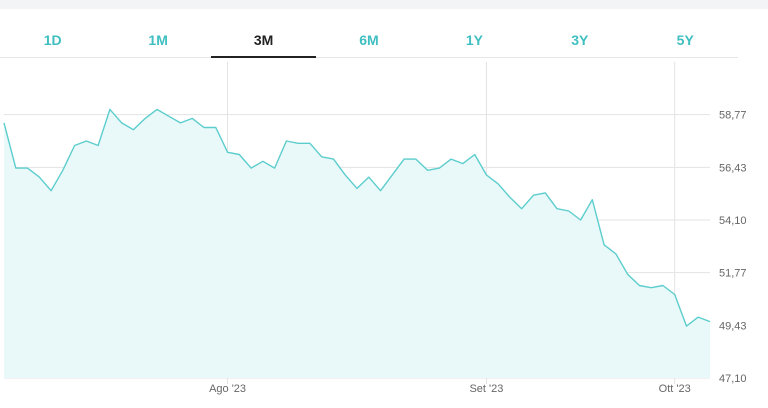  What do you see at coordinates (474, 40) in the screenshot?
I see `tab-1y: 1Y` at bounding box center [474, 40].